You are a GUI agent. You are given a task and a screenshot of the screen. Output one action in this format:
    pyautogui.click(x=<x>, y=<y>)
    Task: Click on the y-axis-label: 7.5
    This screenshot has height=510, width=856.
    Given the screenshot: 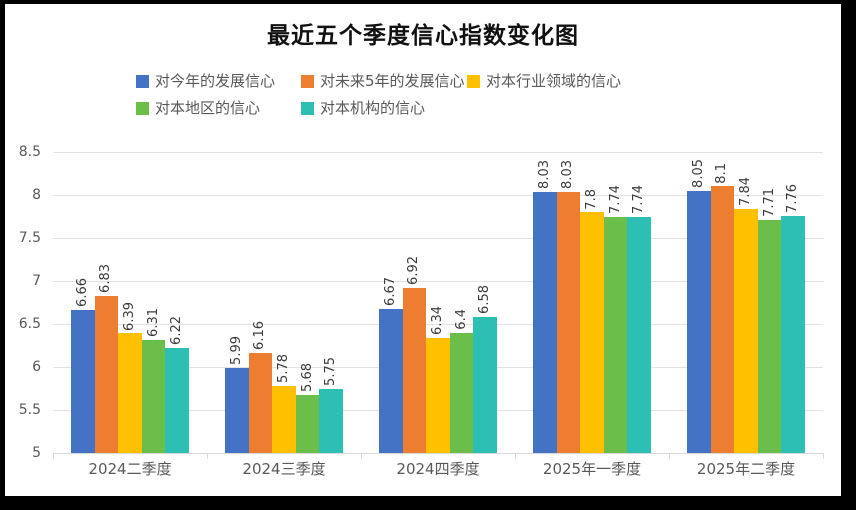 What is the action you would take?
    pyautogui.click(x=29, y=238)
    